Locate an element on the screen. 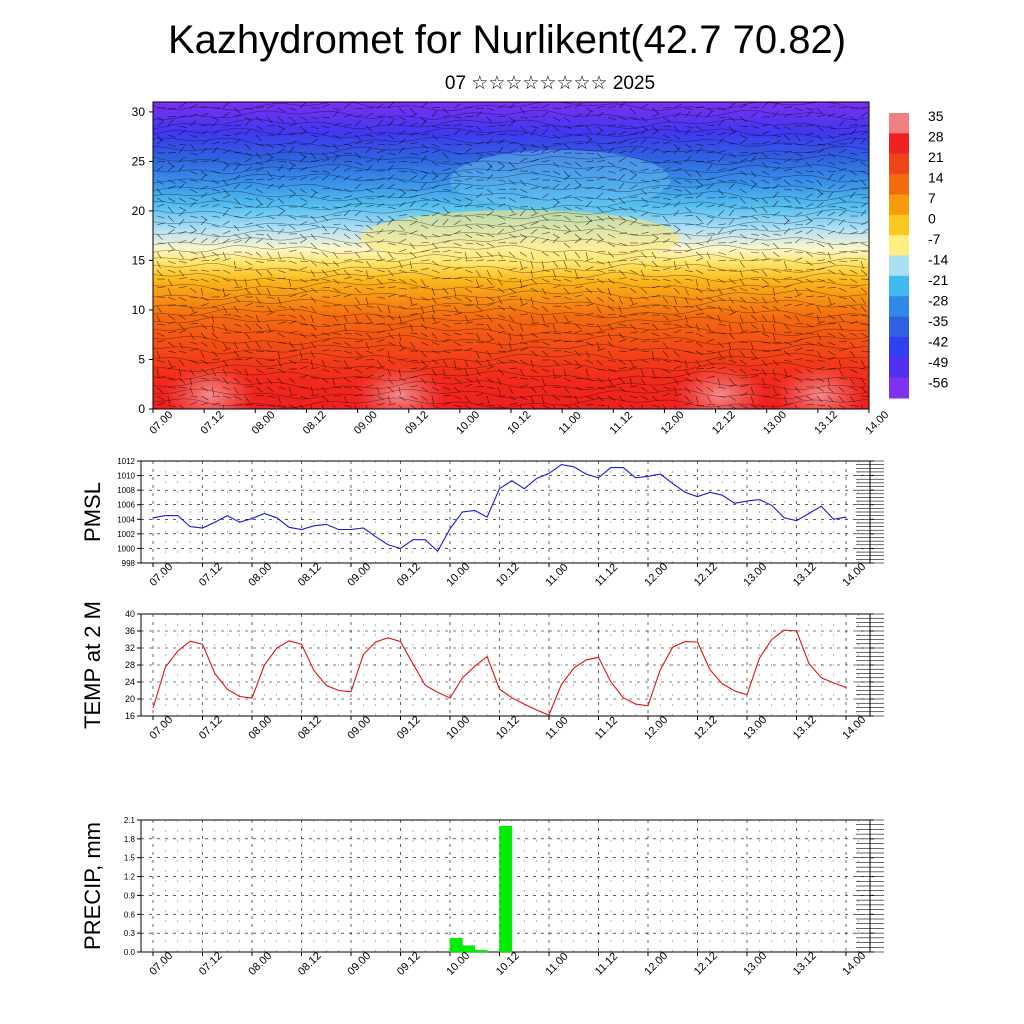  y-tick-label: 16 is located at coordinates (130, 716).